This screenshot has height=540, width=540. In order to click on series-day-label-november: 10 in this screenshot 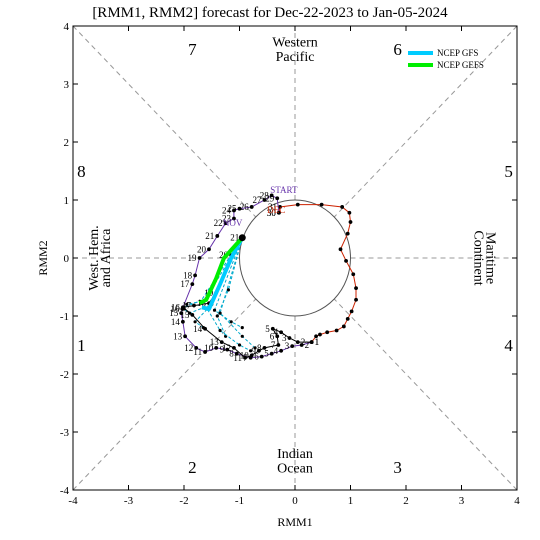, I will do `click(209, 348)`.